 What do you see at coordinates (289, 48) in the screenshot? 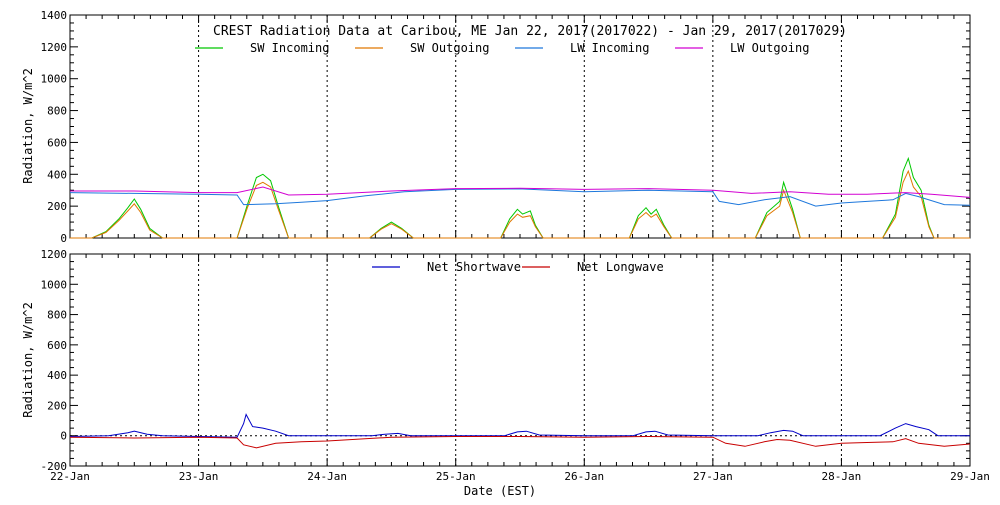
I see `legend-label-sw-incoming: SW Incoming` at bounding box center [289, 48].